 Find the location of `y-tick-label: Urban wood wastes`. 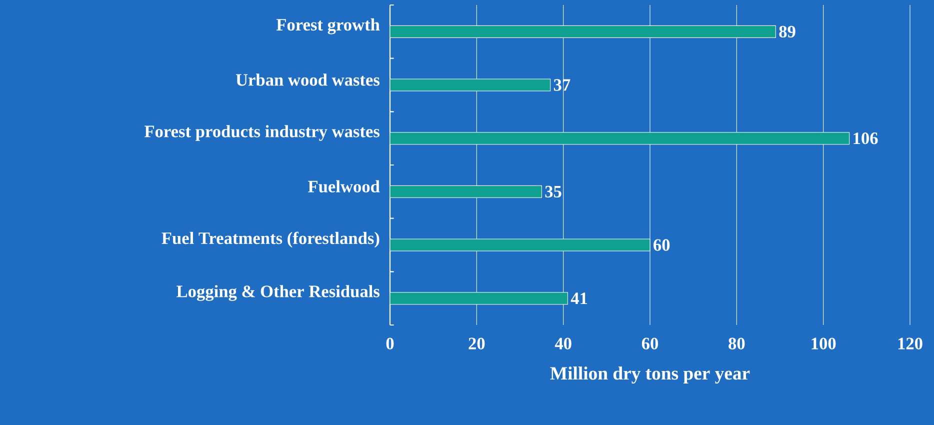

y-tick-label: Urban wood wastes is located at coordinates (308, 80).